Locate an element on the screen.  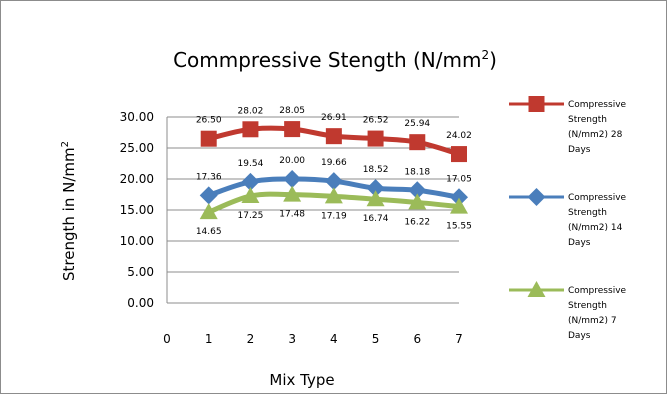
data-label: 17.48 is located at coordinates (292, 215).